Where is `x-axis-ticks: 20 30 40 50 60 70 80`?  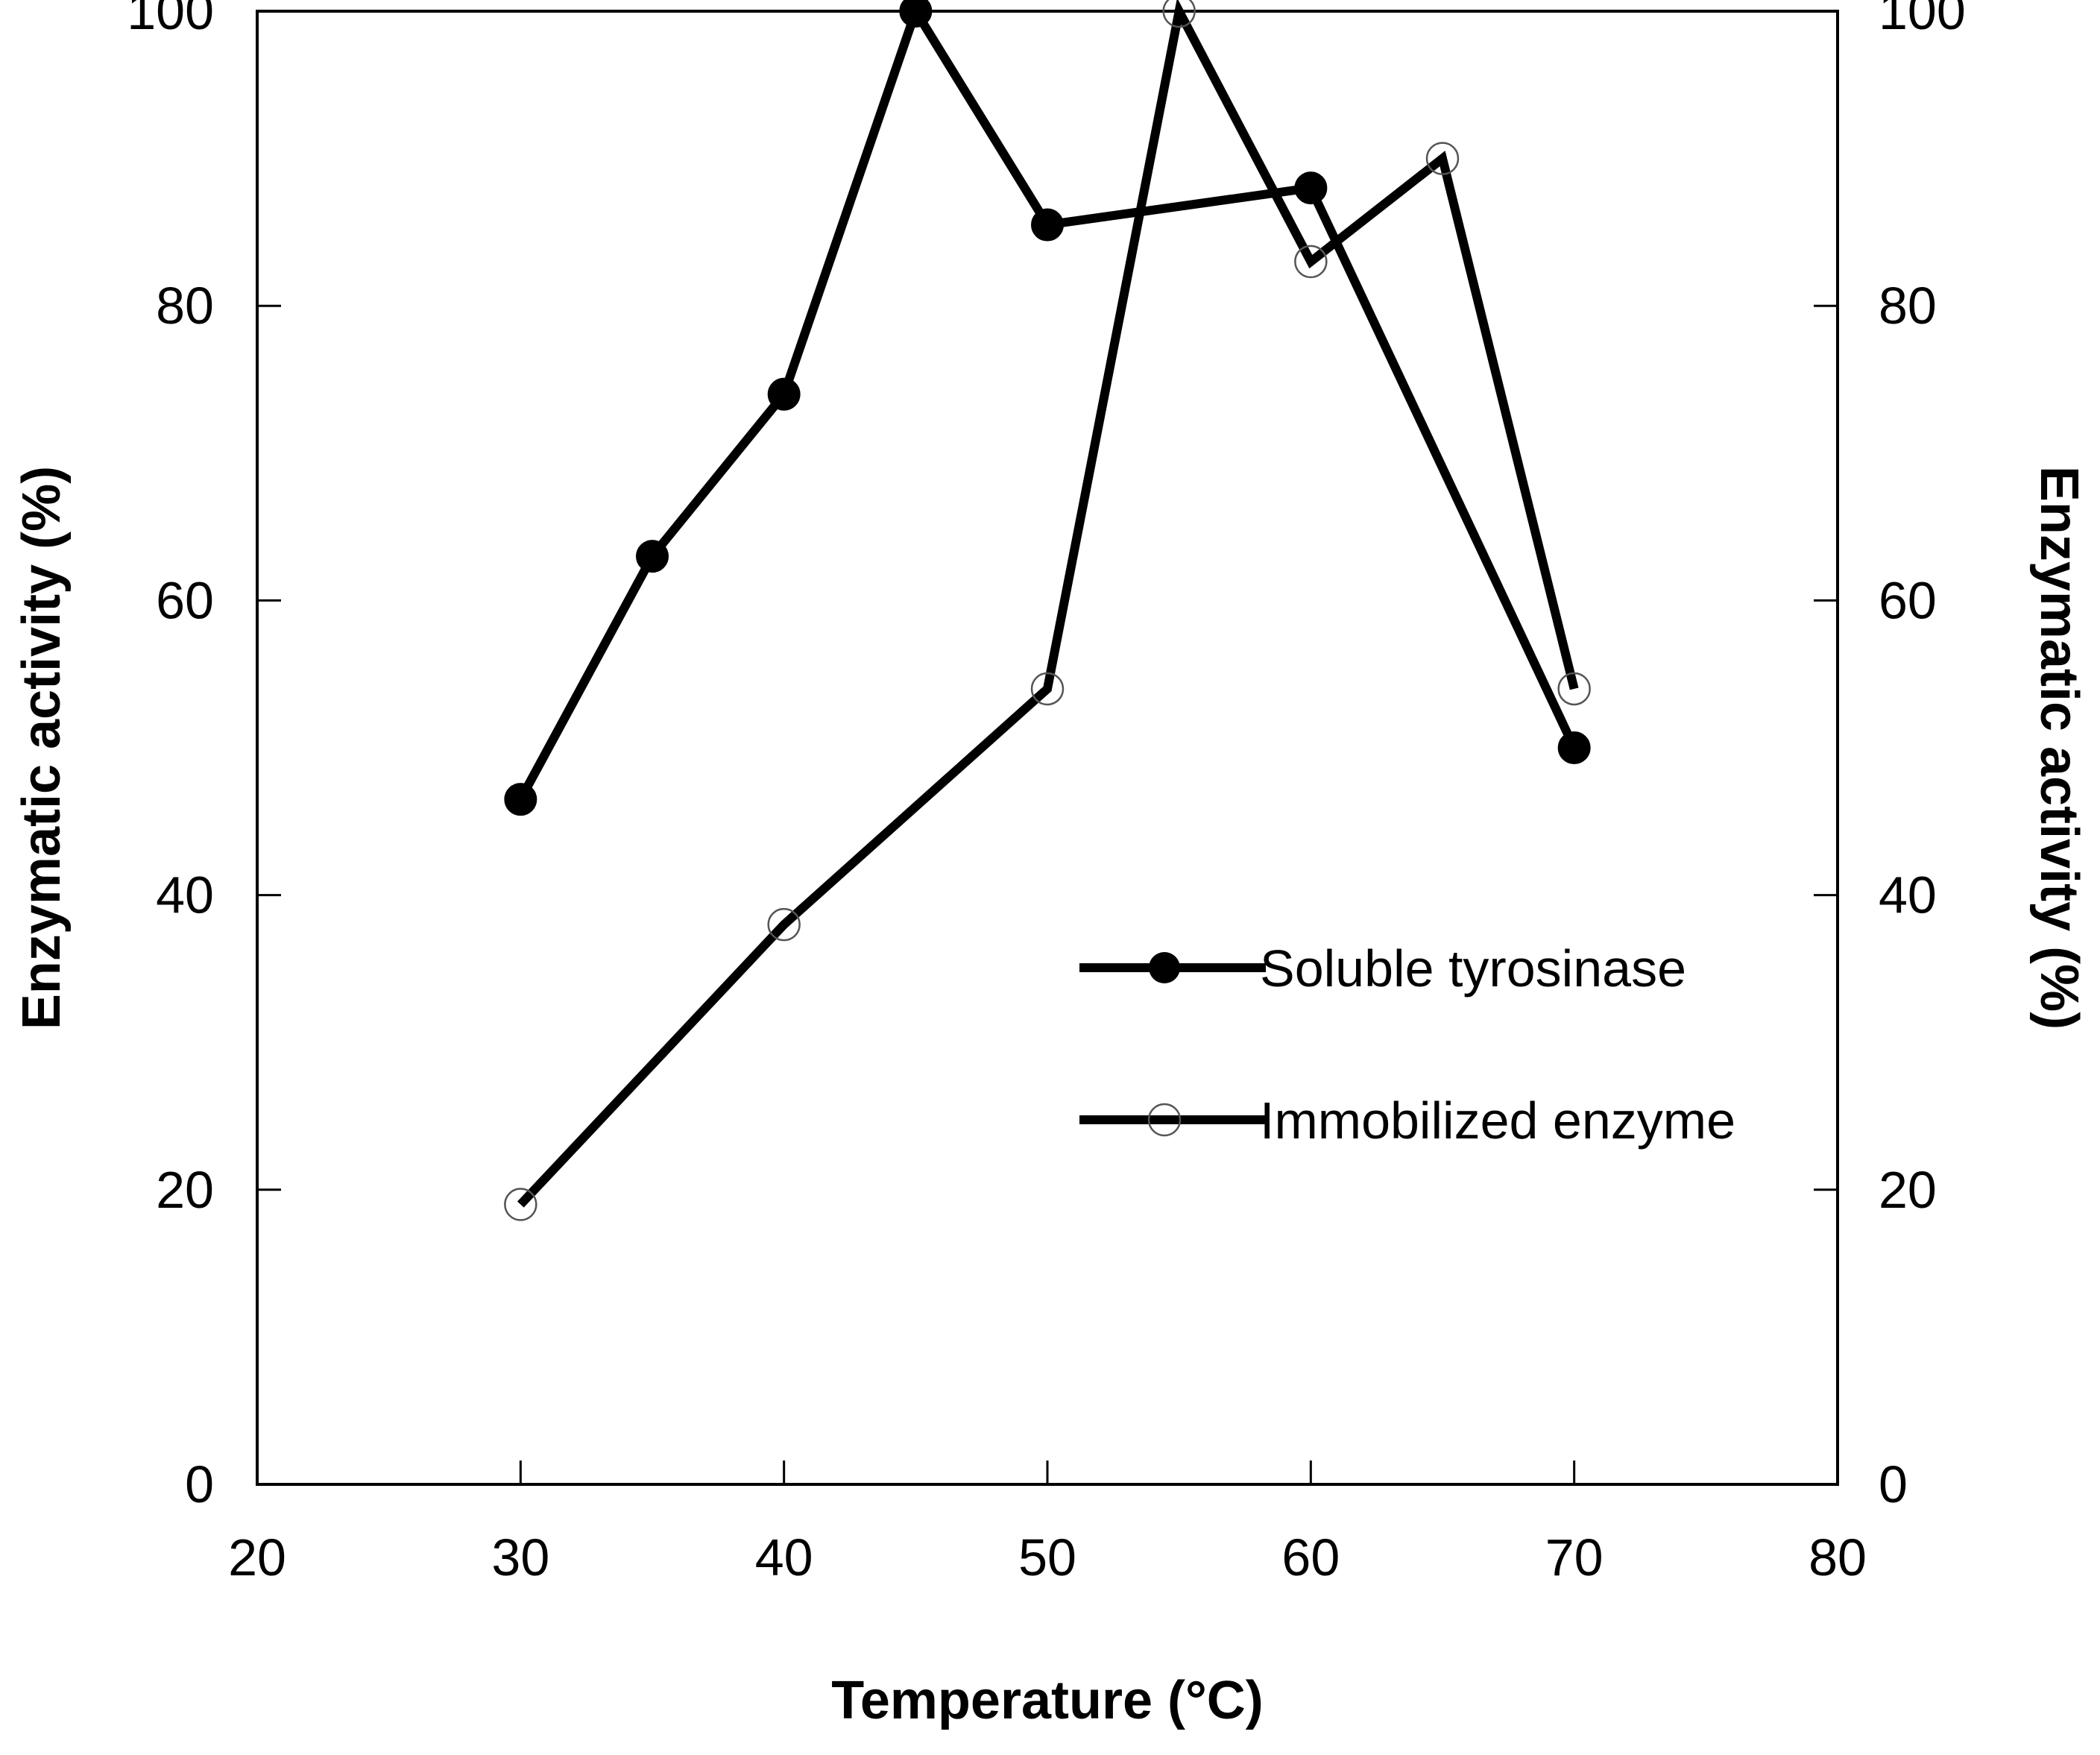 x-axis-ticks: 20 30 40 50 60 70 80 is located at coordinates (1047, 1524).